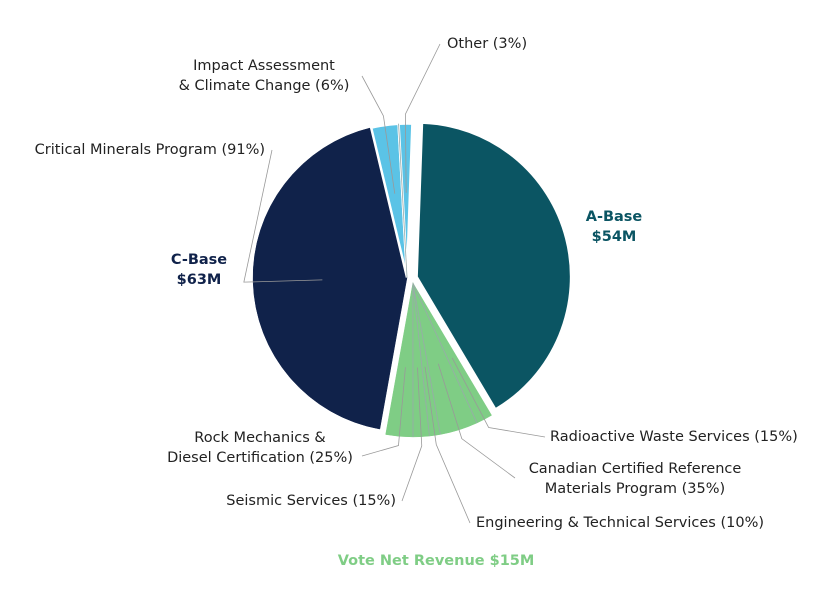  I want to click on slice-name: C-Base, so click(199, 260).